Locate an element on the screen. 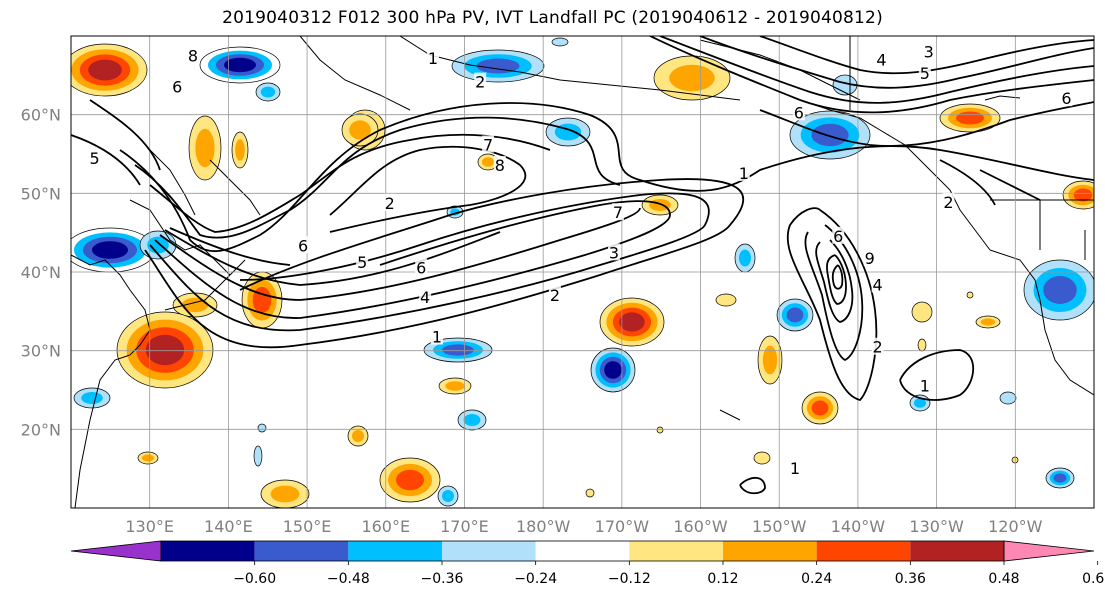 The image size is (1105, 601). latitude-label: 40°N is located at coordinates (41, 272).